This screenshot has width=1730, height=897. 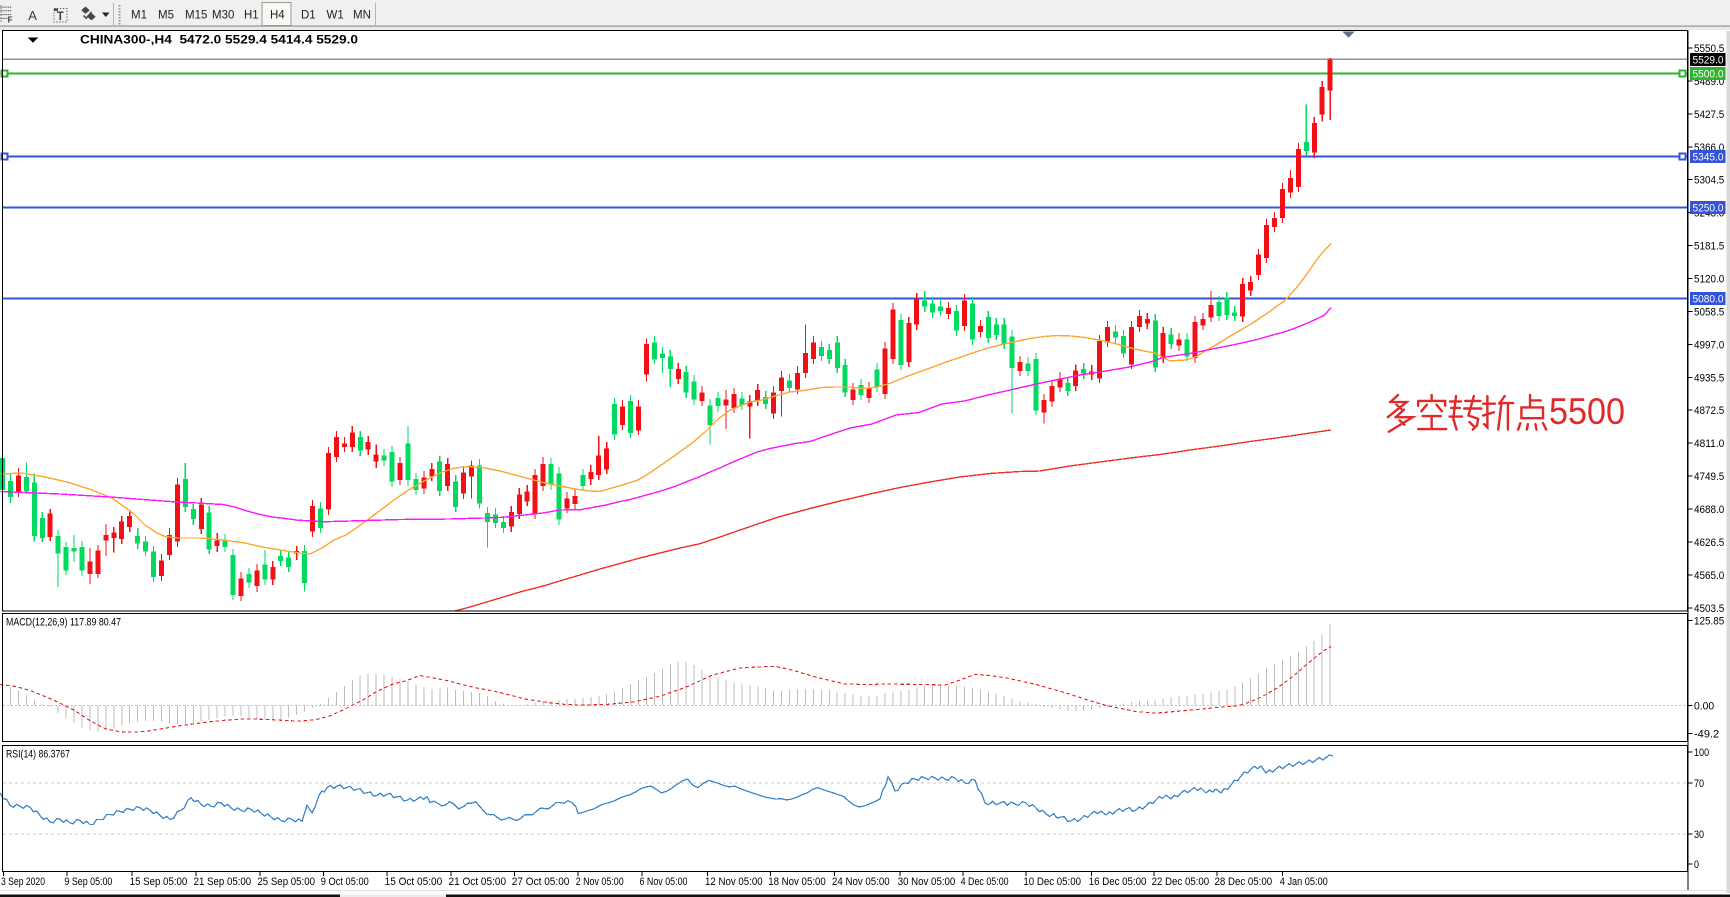 I want to click on svg-text: 30, so click(x=1699, y=835).